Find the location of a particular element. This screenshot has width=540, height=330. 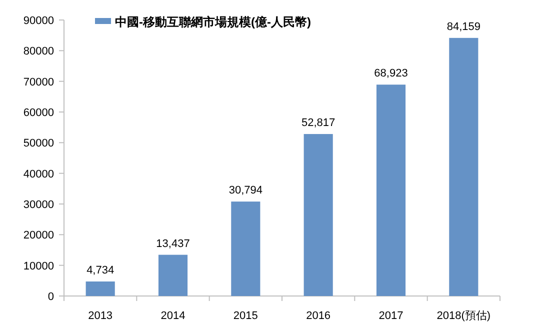

text: 52,817 is located at coordinates (319, 123).